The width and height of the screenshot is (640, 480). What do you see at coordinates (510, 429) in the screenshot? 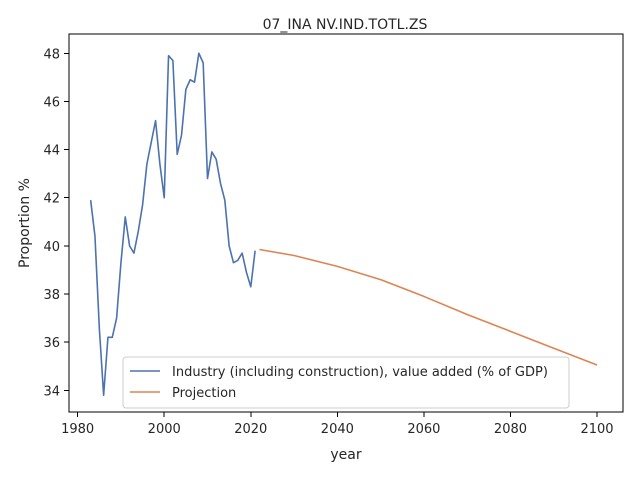
I see `x-tick-label: 2080` at bounding box center [510, 429].